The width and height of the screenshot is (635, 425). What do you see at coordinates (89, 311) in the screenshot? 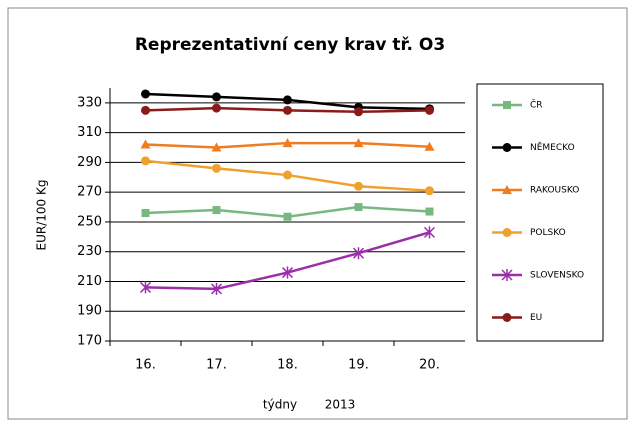
I see `y-tick-label: 190` at bounding box center [89, 311].